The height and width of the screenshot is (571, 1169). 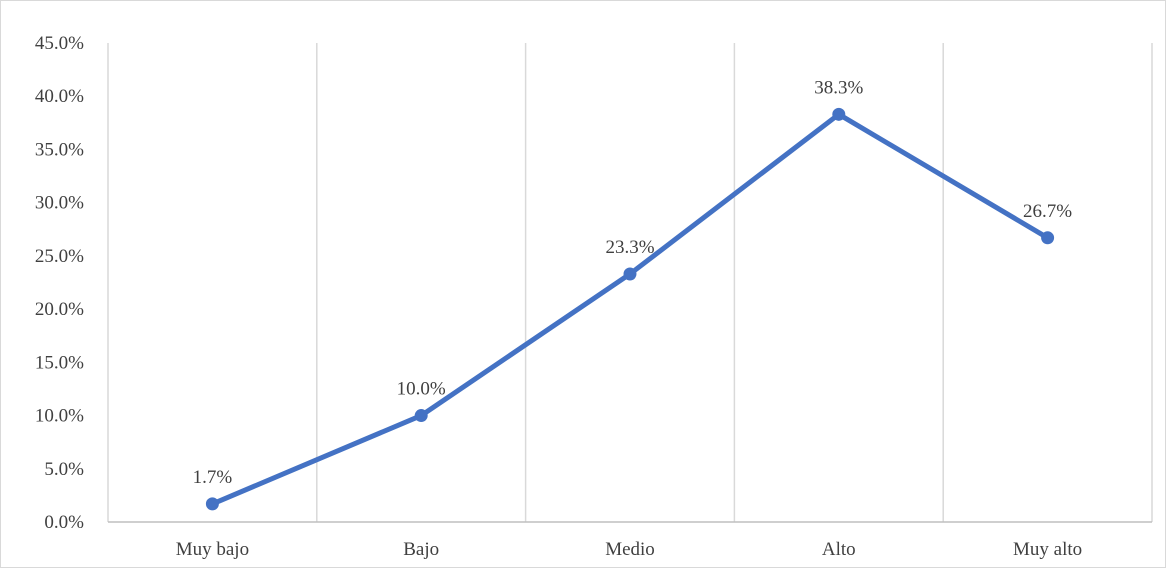 I want to click on y-tick-label: 25.0%, so click(x=59, y=256).